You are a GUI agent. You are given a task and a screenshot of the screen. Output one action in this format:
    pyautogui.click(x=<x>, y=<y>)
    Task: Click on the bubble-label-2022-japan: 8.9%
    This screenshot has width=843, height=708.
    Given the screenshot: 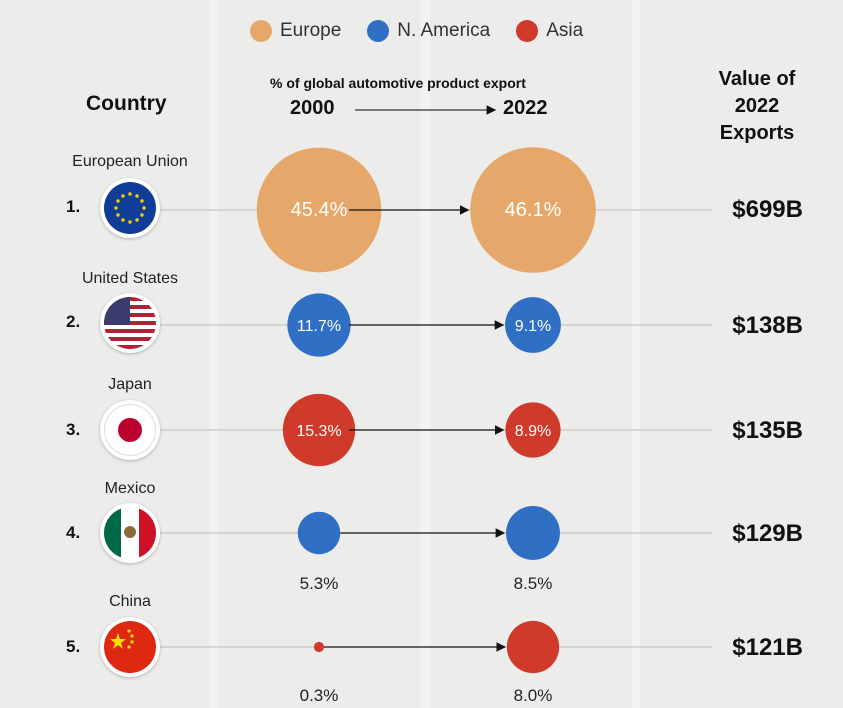 What is the action you would take?
    pyautogui.click(x=533, y=431)
    